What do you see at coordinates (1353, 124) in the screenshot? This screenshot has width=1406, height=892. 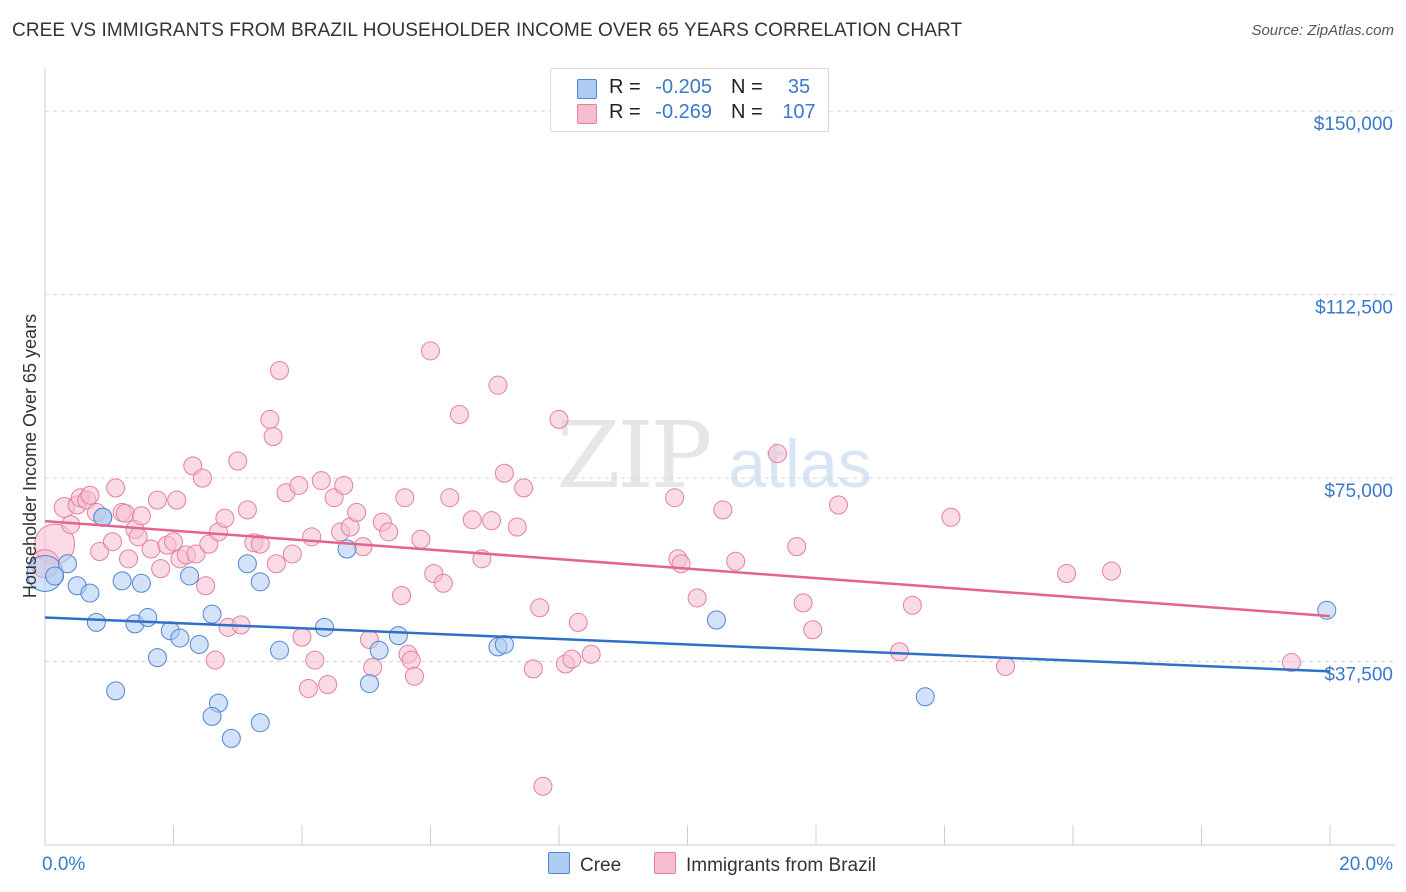 I see `y-tick-label: $150,000` at bounding box center [1353, 124].